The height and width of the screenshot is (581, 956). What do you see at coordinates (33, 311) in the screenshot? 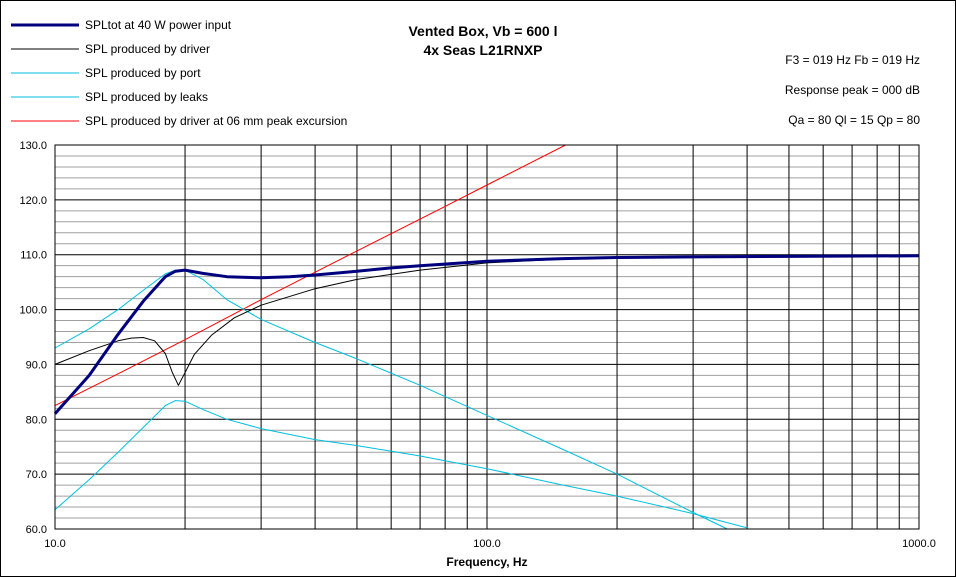
I see `y-tick-label: 100.0` at bounding box center [33, 311].